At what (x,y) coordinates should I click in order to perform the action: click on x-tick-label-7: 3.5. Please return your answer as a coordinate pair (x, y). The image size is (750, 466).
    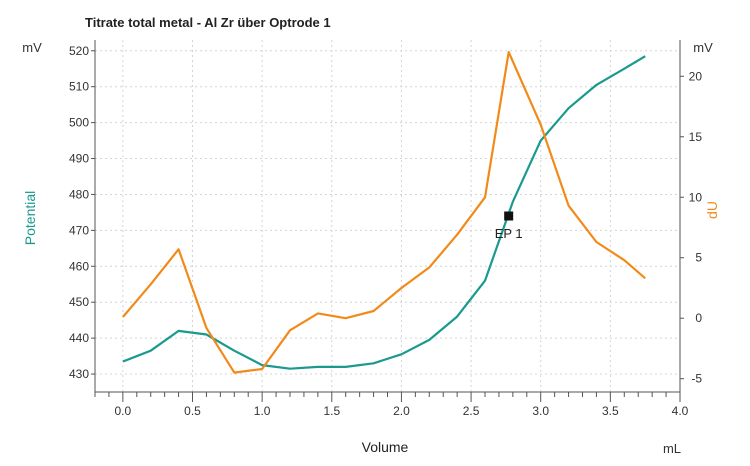
    Looking at the image, I should click on (610, 411).